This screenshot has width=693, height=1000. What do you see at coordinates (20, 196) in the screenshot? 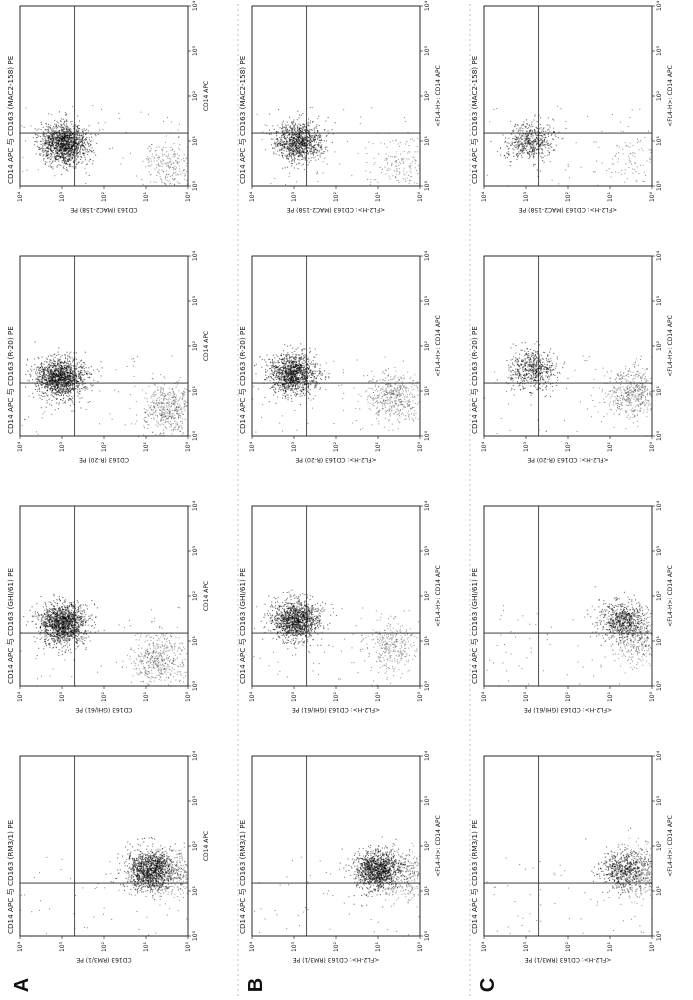
I see `y-tick-label: 10⁴` at bounding box center [20, 196].